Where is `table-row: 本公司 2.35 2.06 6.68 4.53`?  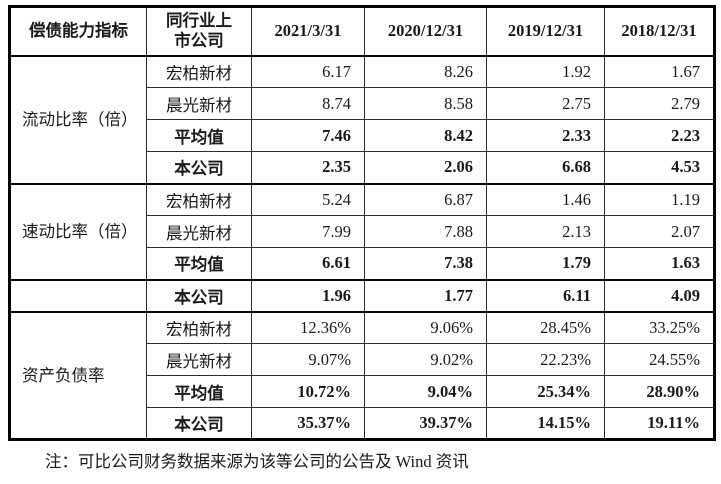
table-row: 本公司 2.35 2.06 6.68 4.53 is located at coordinates (362, 167).